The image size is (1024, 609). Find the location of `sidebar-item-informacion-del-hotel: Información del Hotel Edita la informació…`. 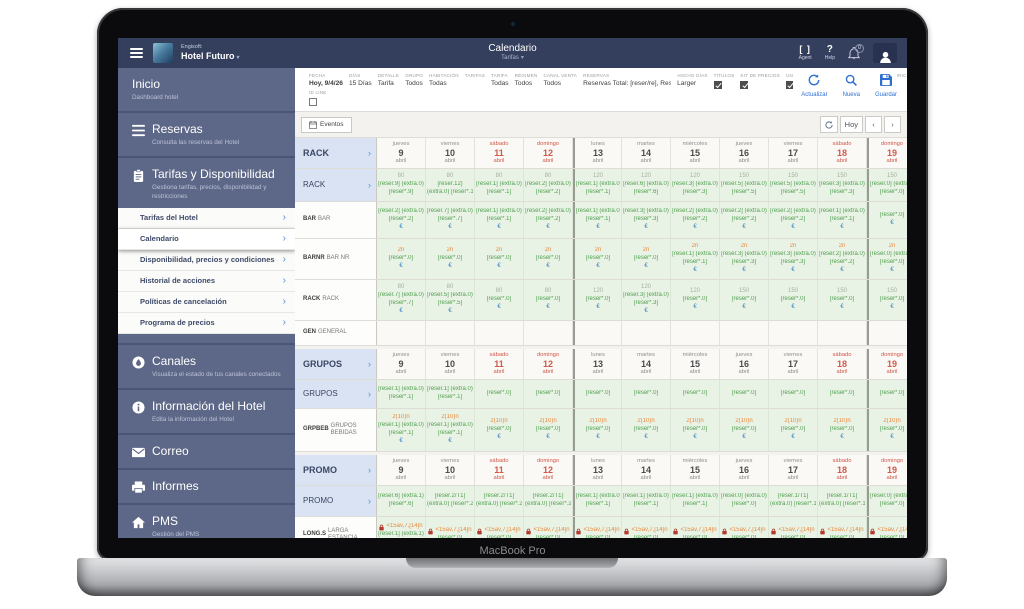

sidebar-item-informacion-del-hotel: Información del Hotel Edita la informació… is located at coordinates (206, 410).